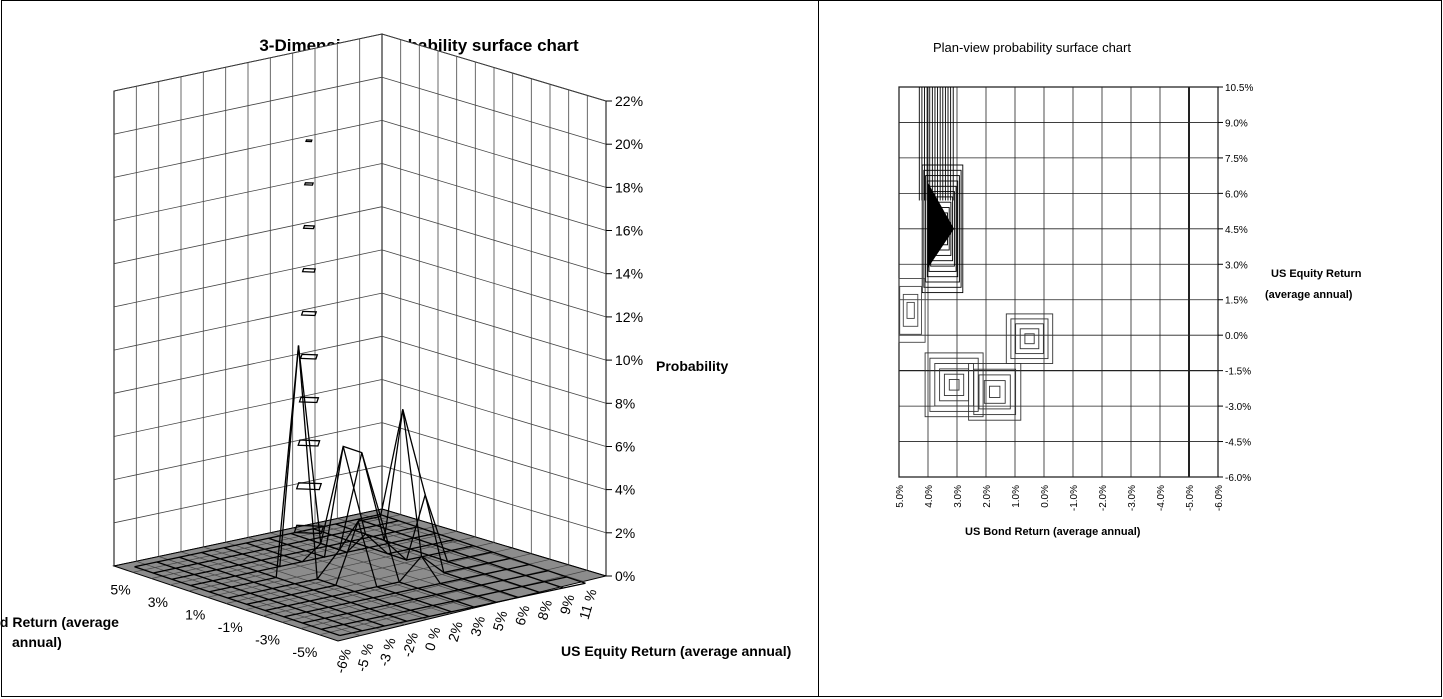 The width and height of the screenshot is (1443, 699). I want to click on plan-x-tick-label: -3.0%, so click(1132, 498).